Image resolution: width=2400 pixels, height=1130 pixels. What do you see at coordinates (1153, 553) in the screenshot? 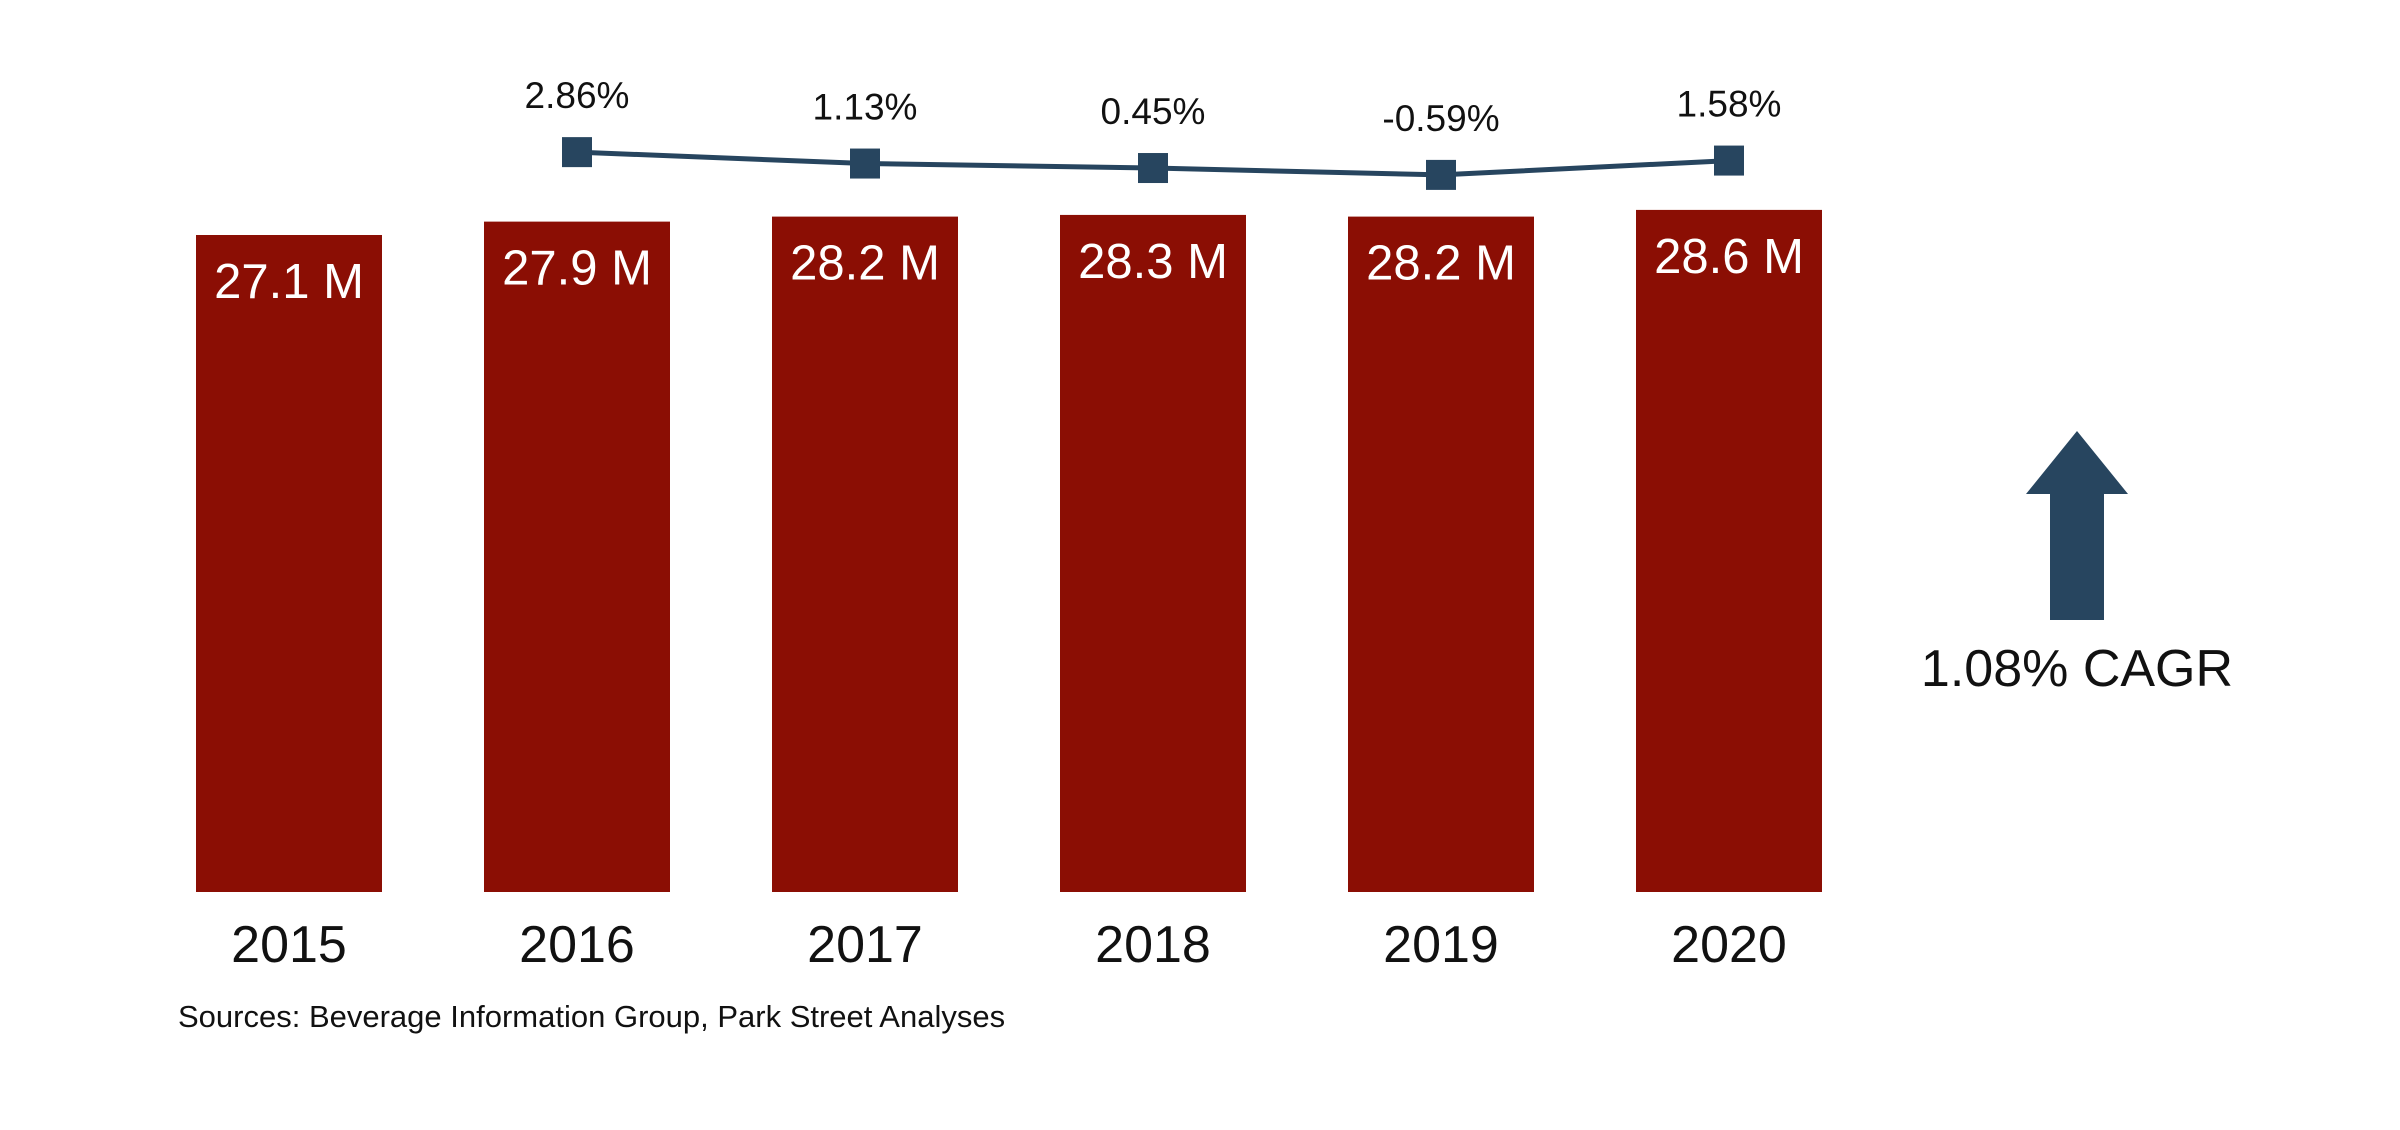
I see `bar-2018` at bounding box center [1153, 553].